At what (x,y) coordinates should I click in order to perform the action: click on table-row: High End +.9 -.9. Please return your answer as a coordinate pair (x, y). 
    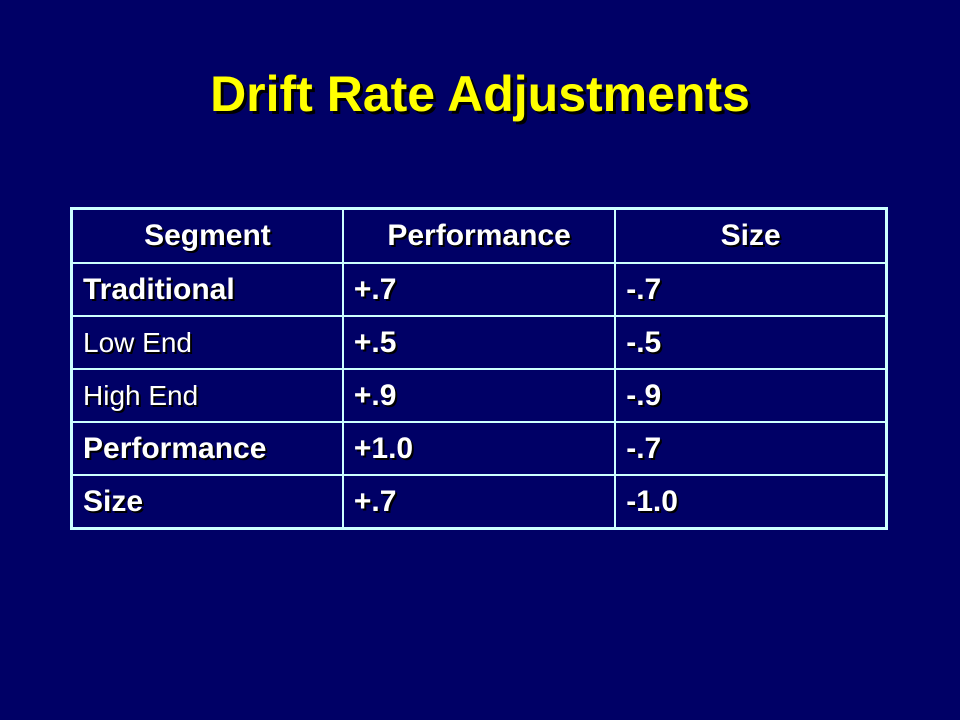
    Looking at the image, I should click on (479, 395).